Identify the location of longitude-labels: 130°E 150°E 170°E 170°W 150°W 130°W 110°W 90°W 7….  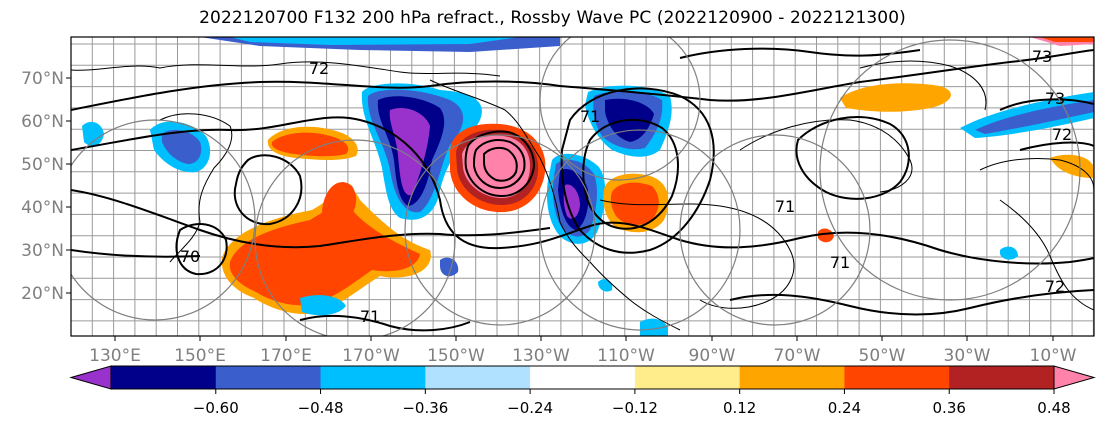
(583, 351).